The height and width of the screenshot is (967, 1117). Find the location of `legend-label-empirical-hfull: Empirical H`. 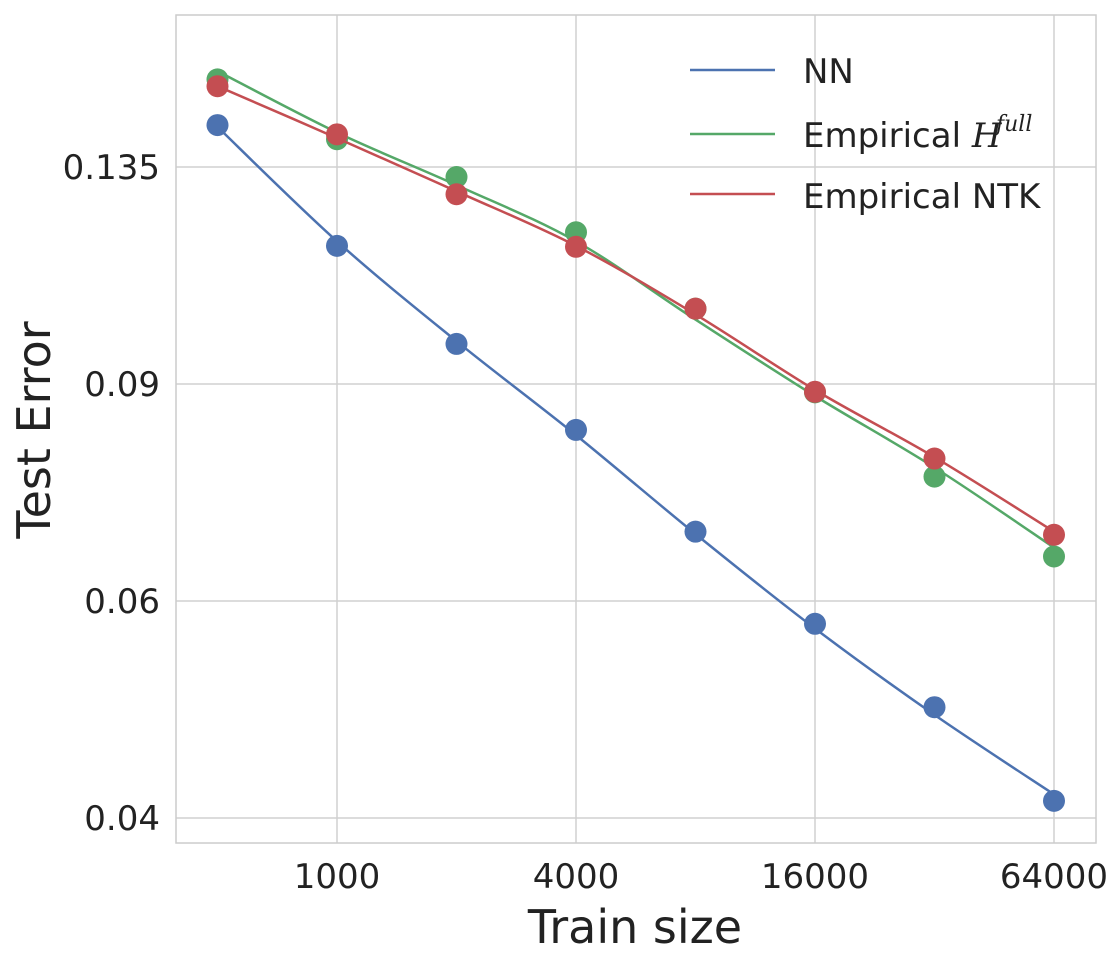

legend-label-empirical-hfull: Empirical H is located at coordinates (903, 136).